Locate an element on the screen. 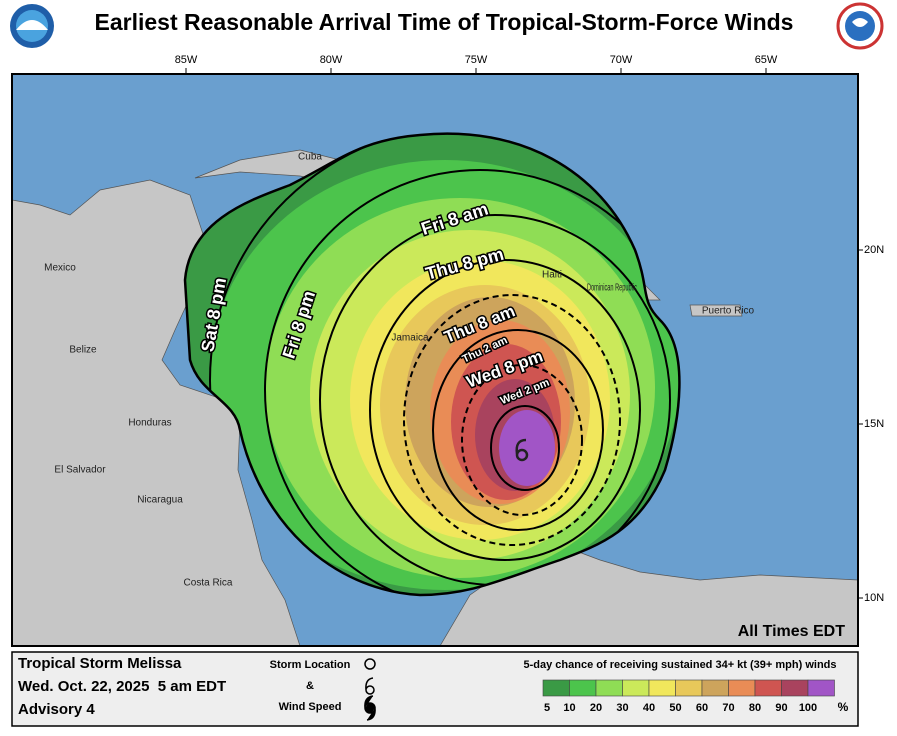  legend-and: & is located at coordinates (310, 686).